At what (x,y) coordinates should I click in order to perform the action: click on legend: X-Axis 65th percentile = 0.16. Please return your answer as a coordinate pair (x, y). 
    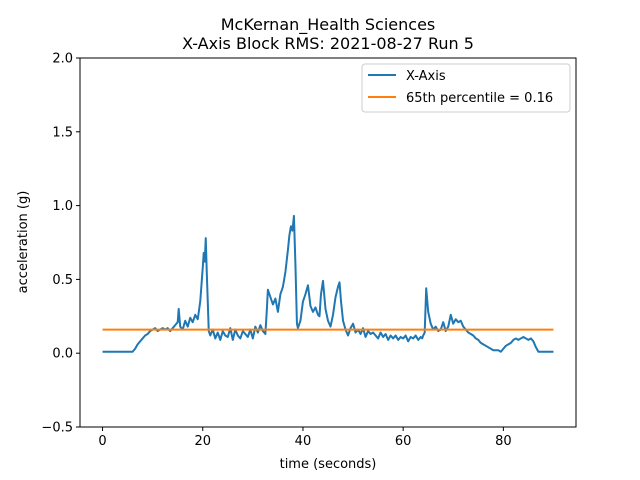
    Looking at the image, I should click on (466, 88).